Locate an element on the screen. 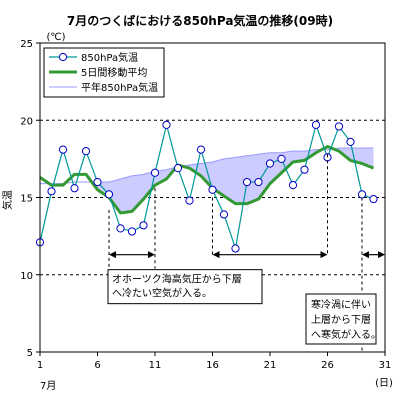 The image size is (400, 400). x-tick-label-1: 1 is located at coordinates (40, 365).